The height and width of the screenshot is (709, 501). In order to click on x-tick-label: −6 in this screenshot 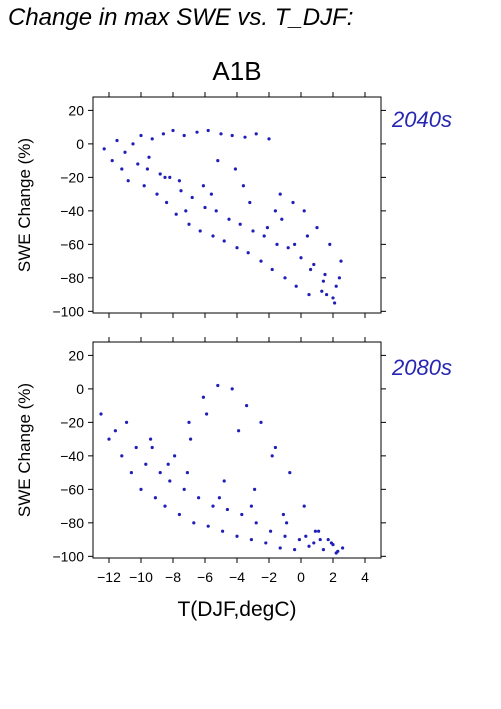, I will do `click(205, 577)`.